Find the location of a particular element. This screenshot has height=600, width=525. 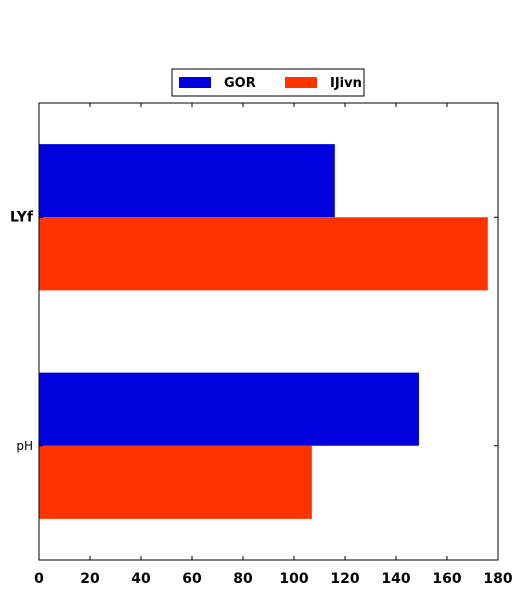

x-tick-label: 80 is located at coordinates (243, 579).